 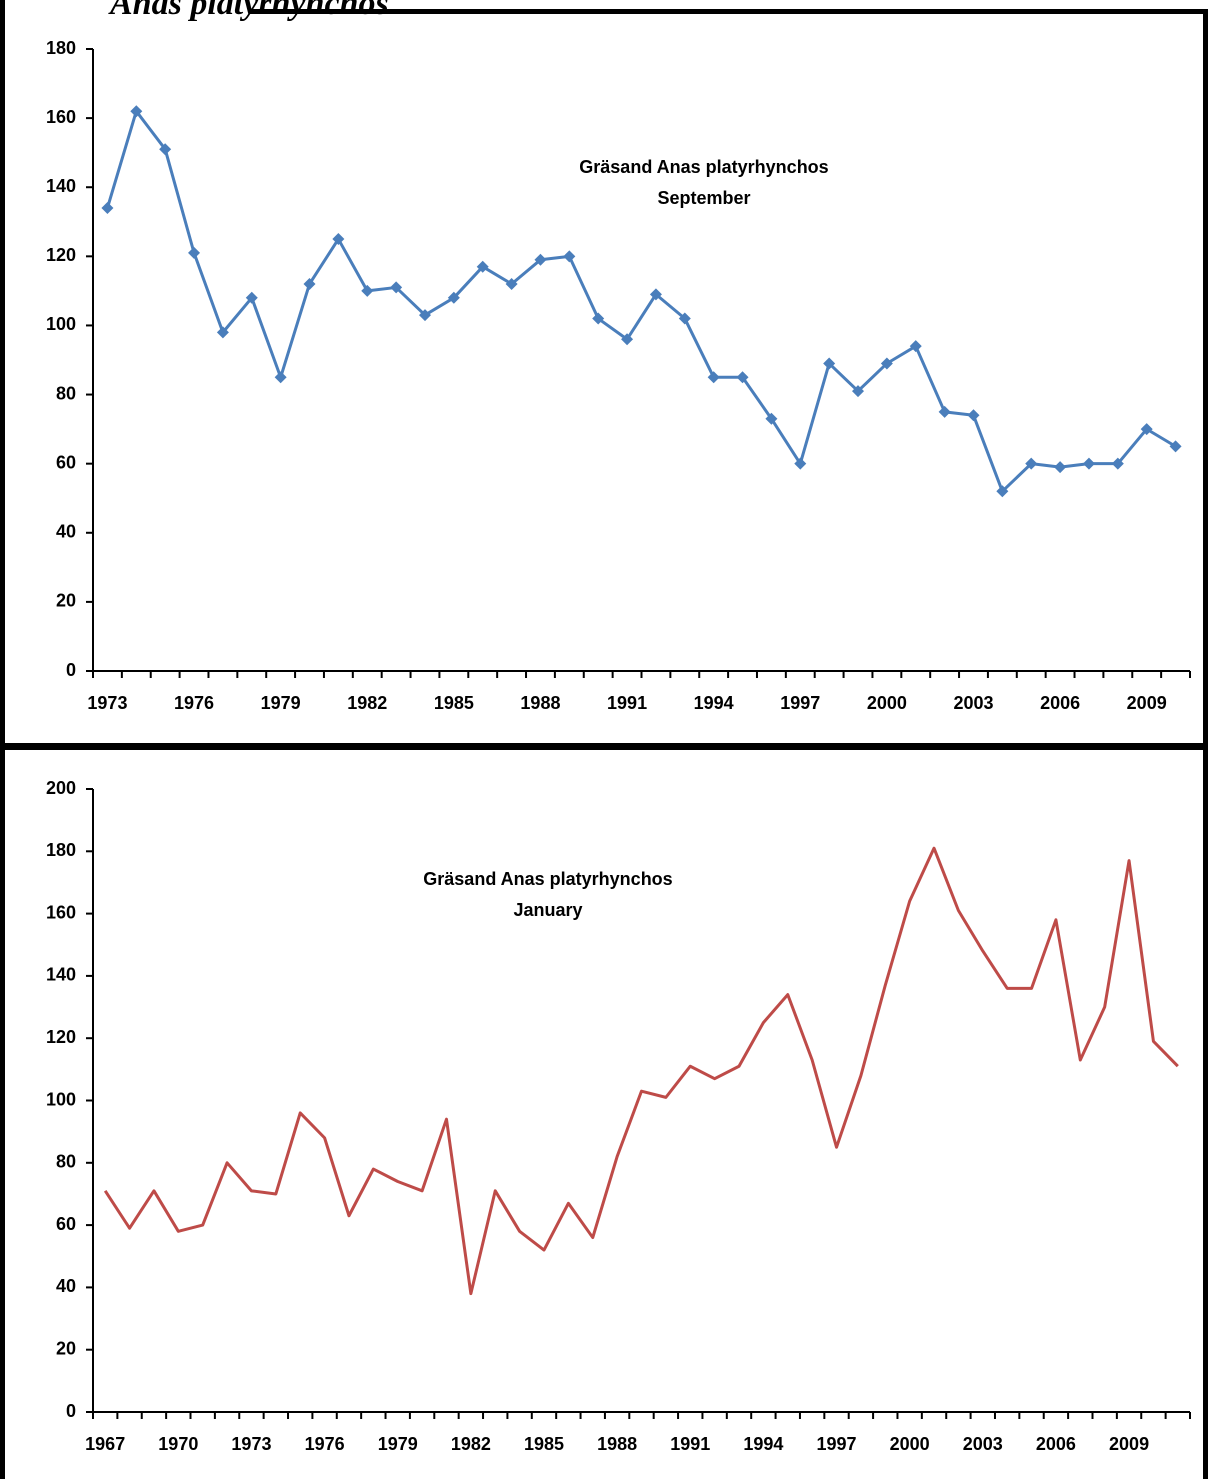 What do you see at coordinates (604, 746) in the screenshot?
I see `frame-divider` at bounding box center [604, 746].